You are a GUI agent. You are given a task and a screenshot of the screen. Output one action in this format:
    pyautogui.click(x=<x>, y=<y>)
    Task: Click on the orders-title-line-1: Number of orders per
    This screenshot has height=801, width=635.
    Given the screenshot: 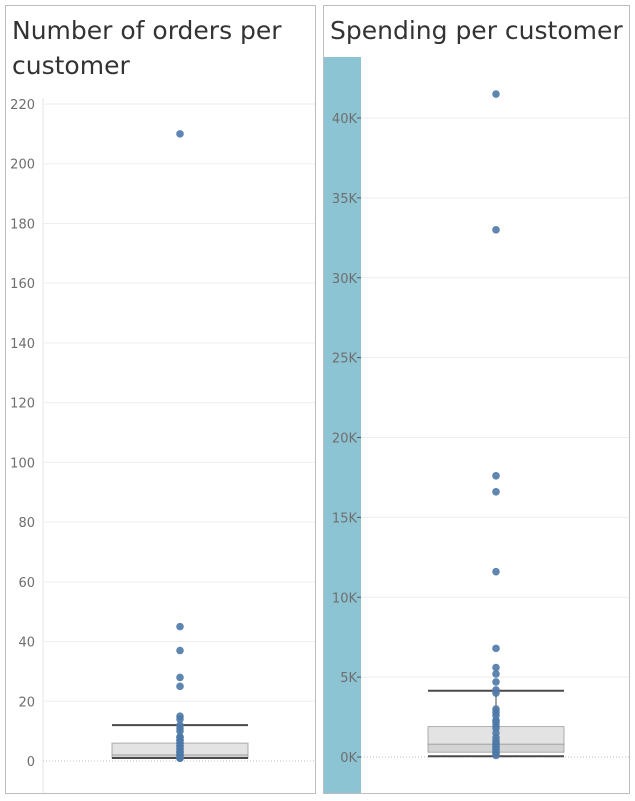 What is the action you would take?
    pyautogui.click(x=147, y=30)
    